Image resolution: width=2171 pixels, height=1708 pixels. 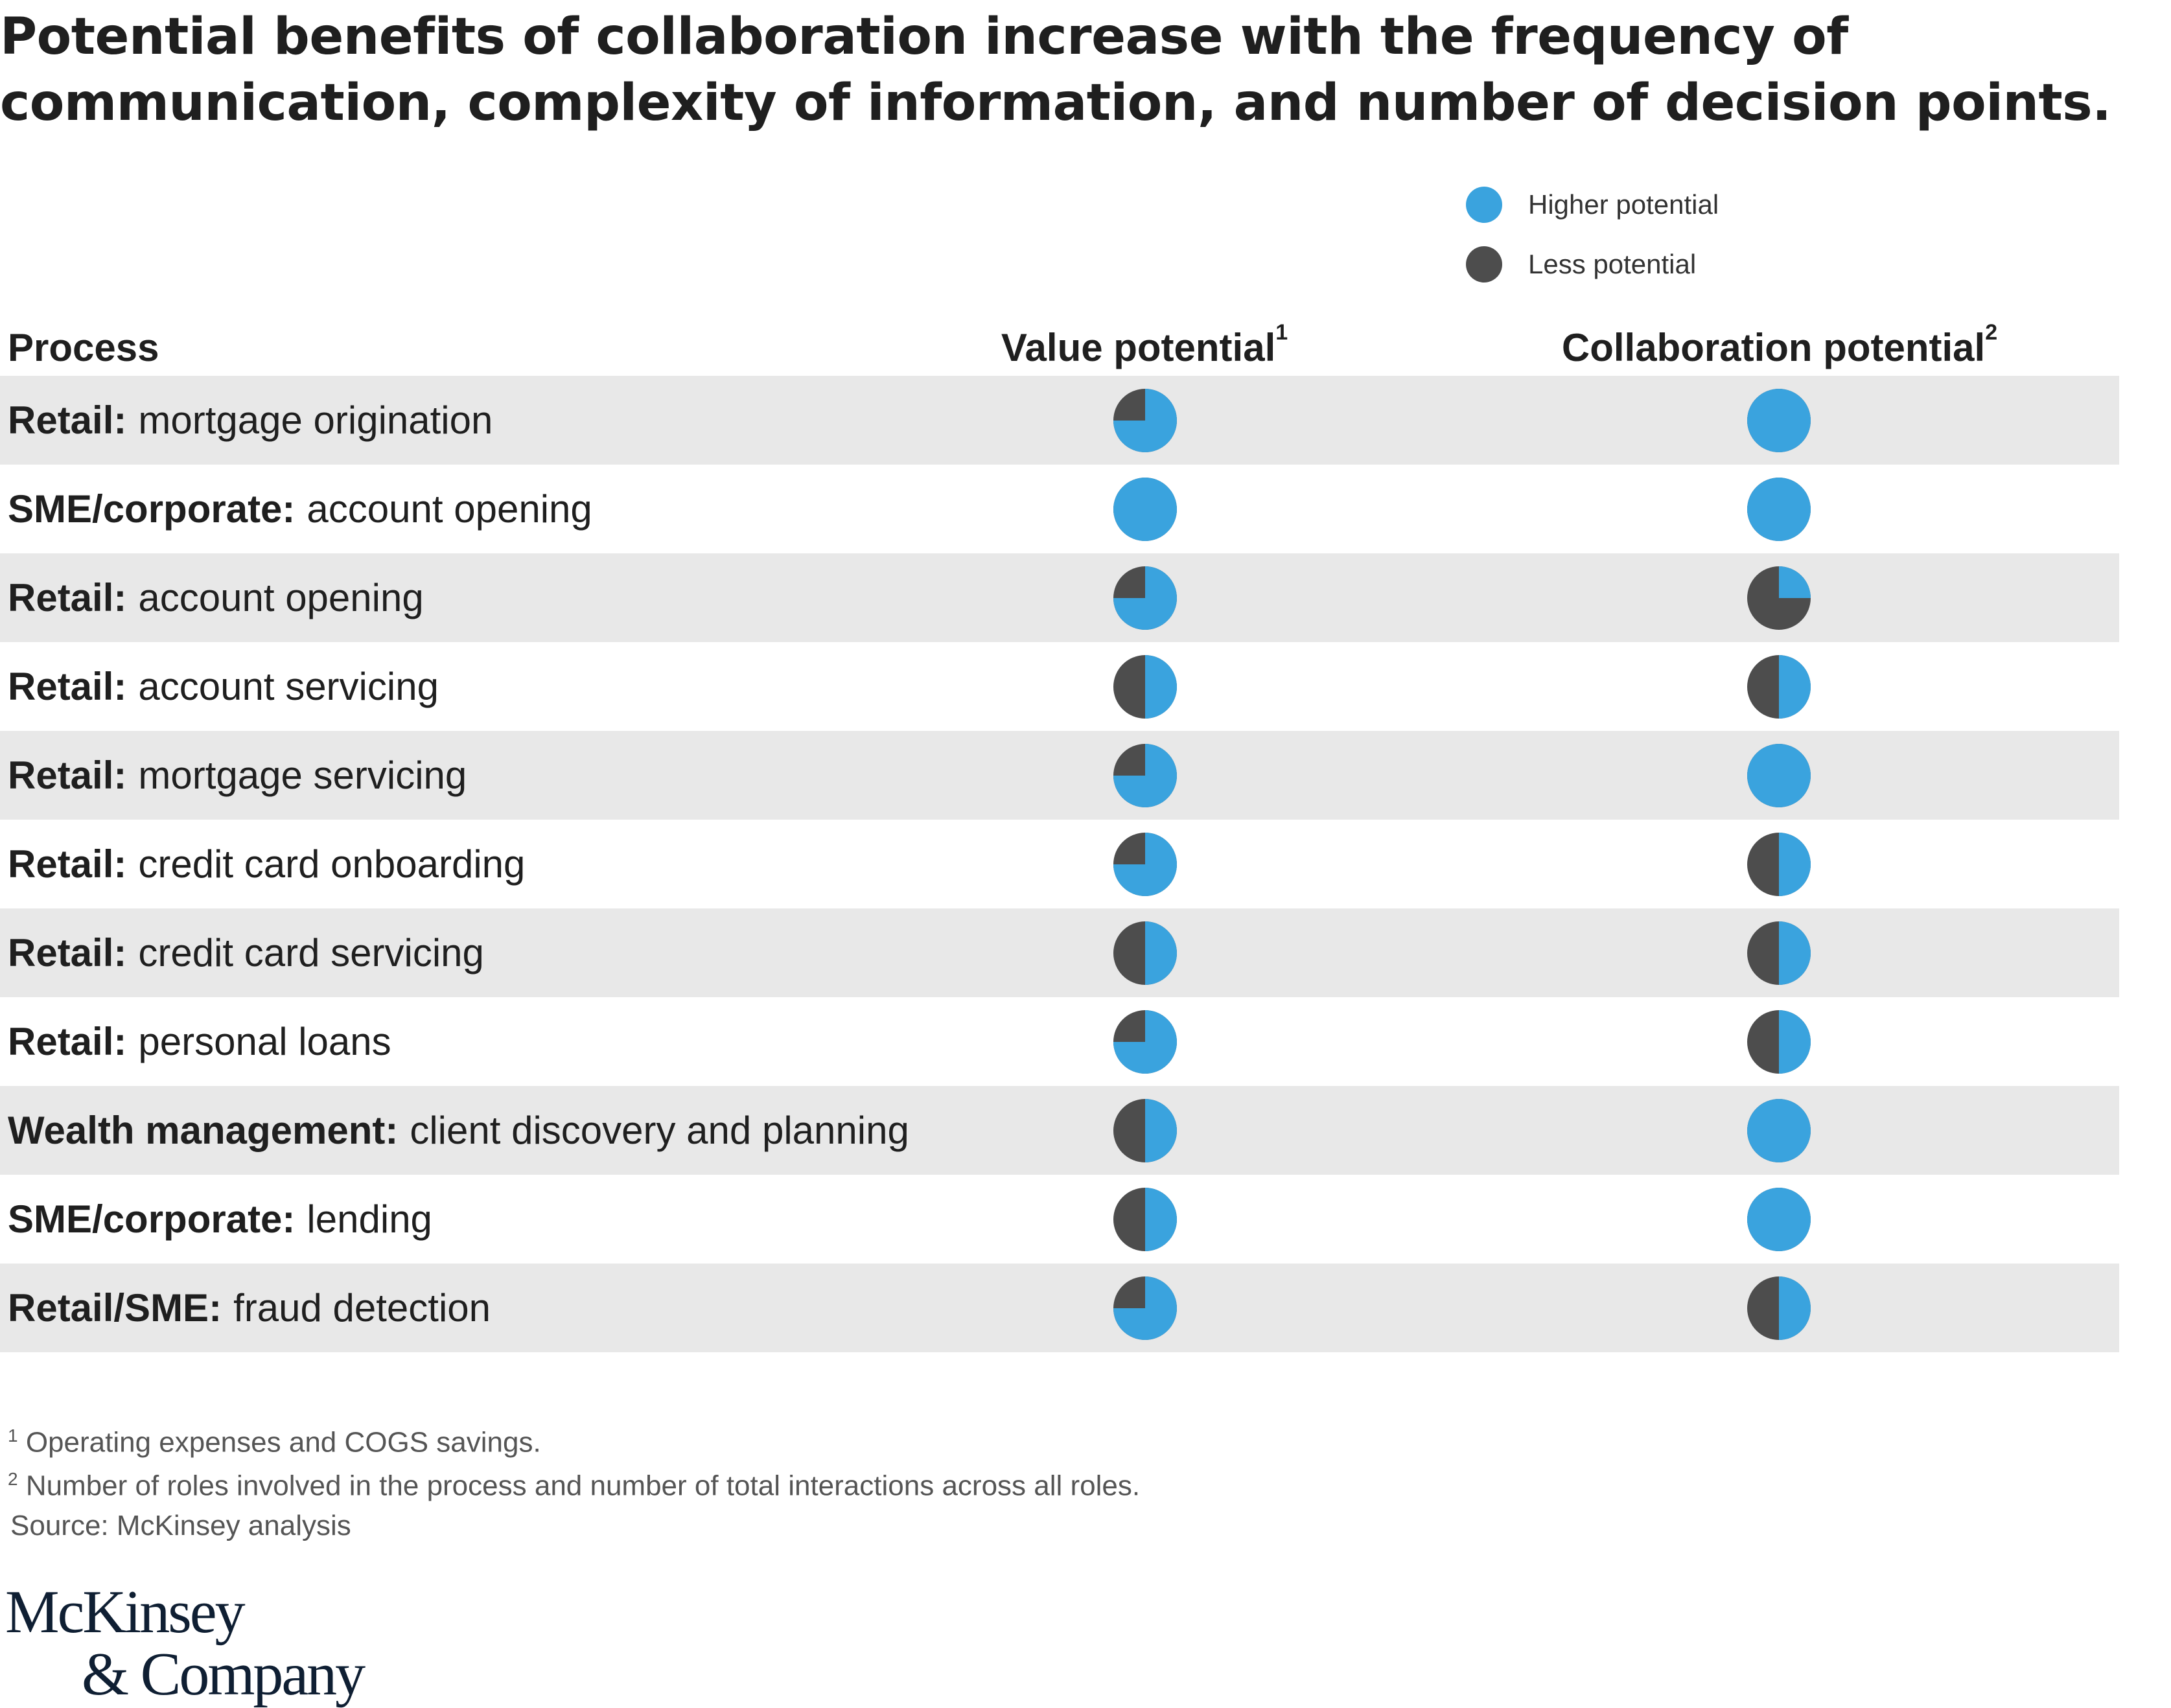 What do you see at coordinates (264, 1041) in the screenshot?
I see `process-label: personal loans` at bounding box center [264, 1041].